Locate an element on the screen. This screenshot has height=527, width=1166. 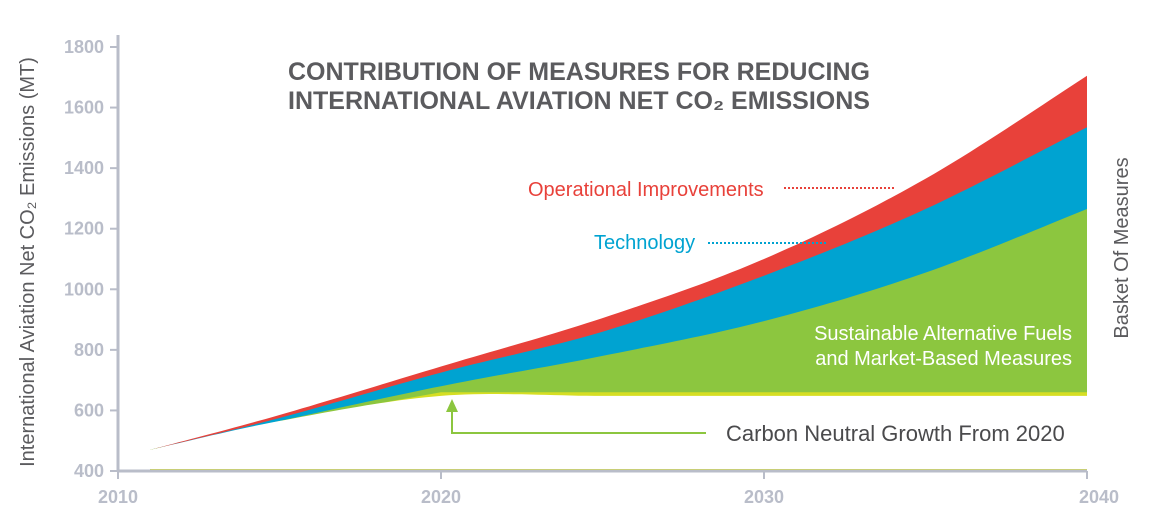
x-tick-label: 2010 is located at coordinates (118, 497).